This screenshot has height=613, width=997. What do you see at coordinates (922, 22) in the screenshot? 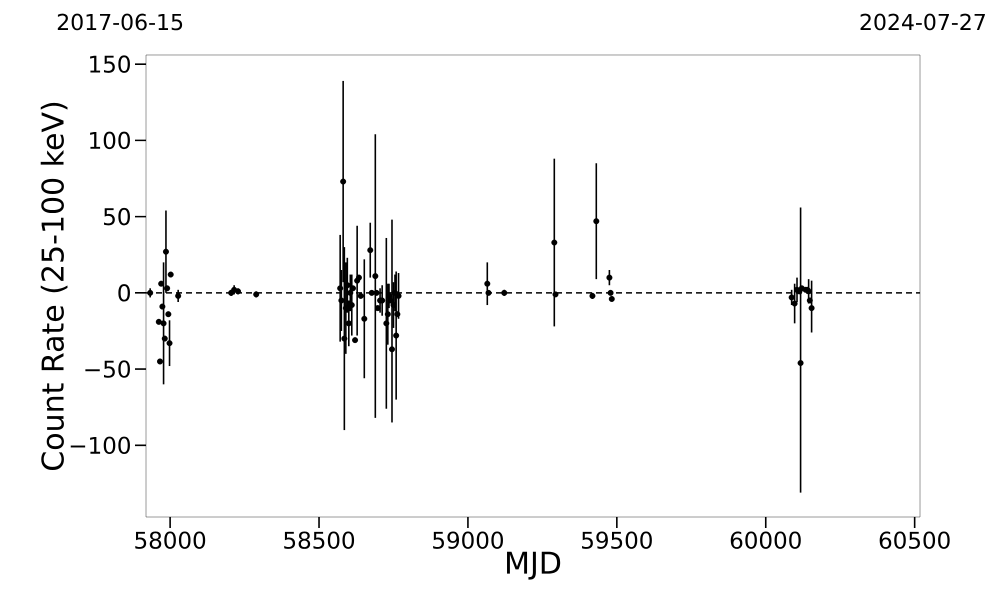
I see `text: 2024-07-27` at bounding box center [922, 22].